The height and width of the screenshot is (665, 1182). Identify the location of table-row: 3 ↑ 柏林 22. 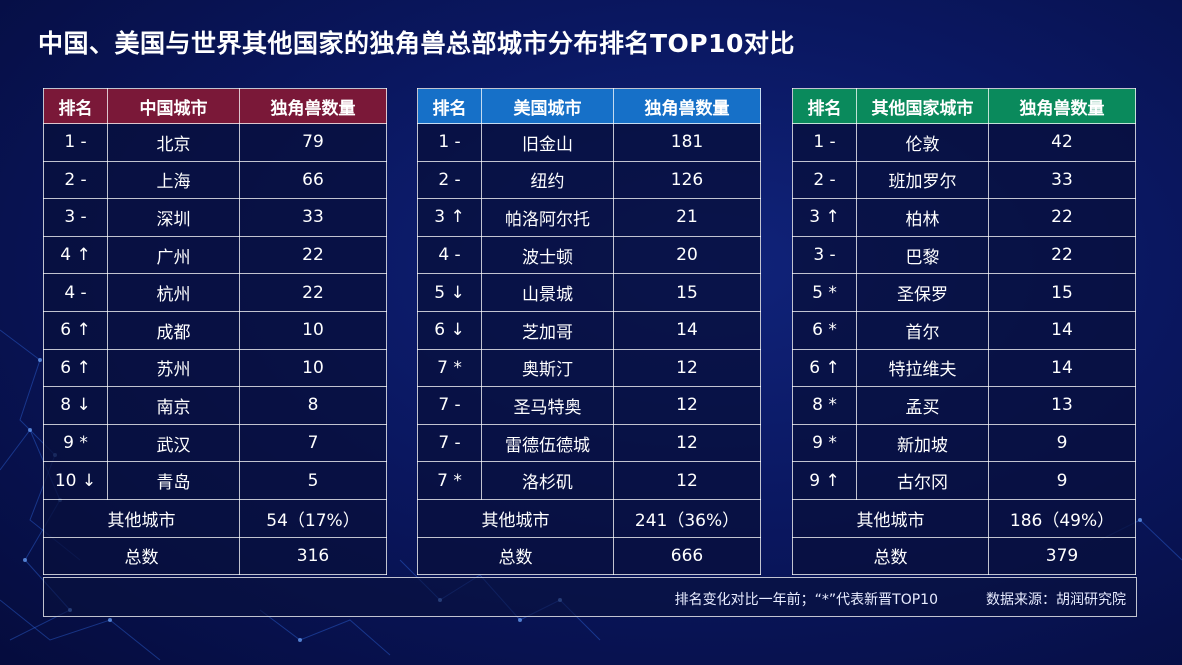
(964, 217).